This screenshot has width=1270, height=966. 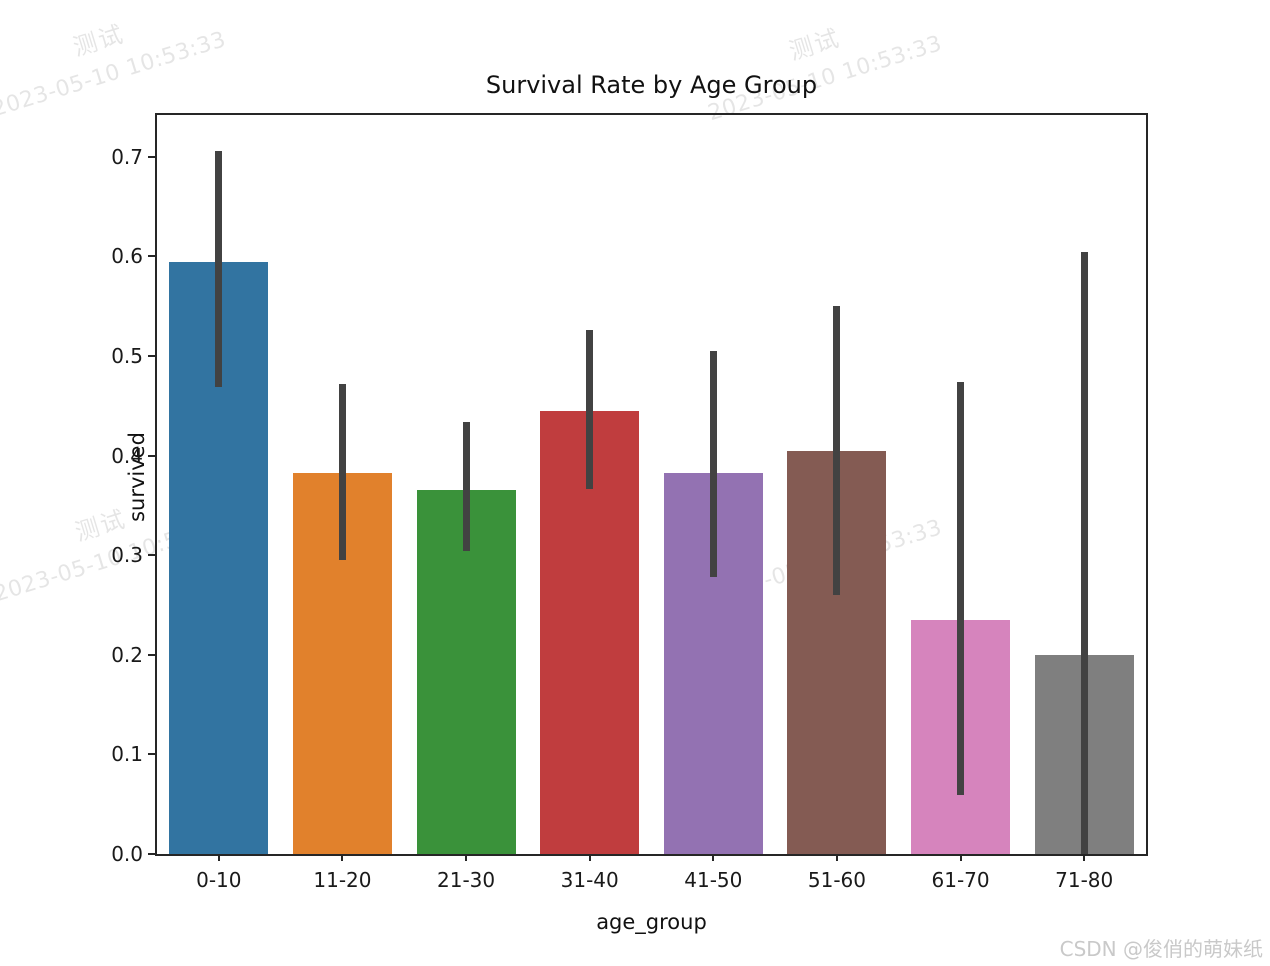 What do you see at coordinates (651, 922) in the screenshot?
I see `x-axis-label: age_group` at bounding box center [651, 922].